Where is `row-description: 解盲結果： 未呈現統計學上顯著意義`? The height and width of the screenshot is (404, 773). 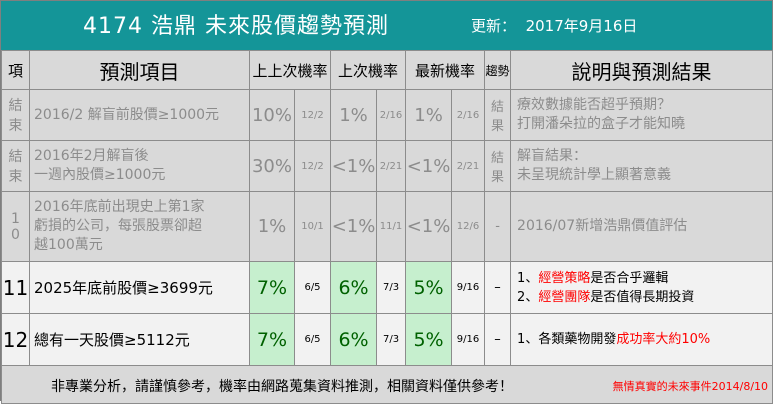
row-description: 解盲結果： 未呈現統計學上顯著意義 is located at coordinates (641, 166).